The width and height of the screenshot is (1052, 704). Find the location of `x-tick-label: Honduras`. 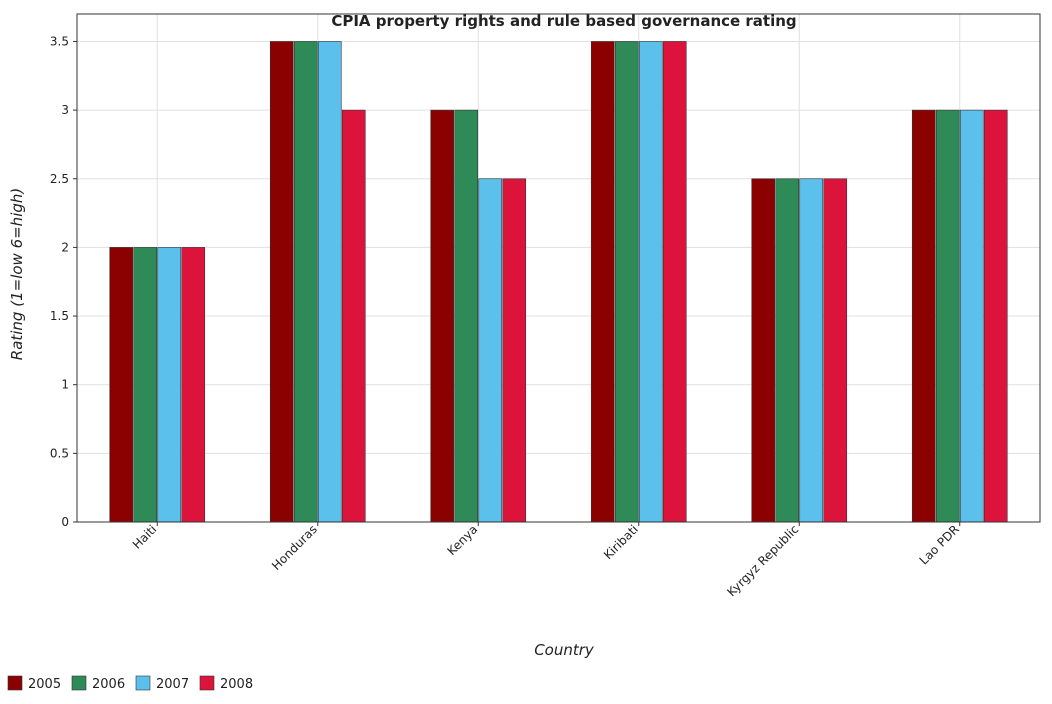

x-tick-label: Honduras is located at coordinates (294, 547).